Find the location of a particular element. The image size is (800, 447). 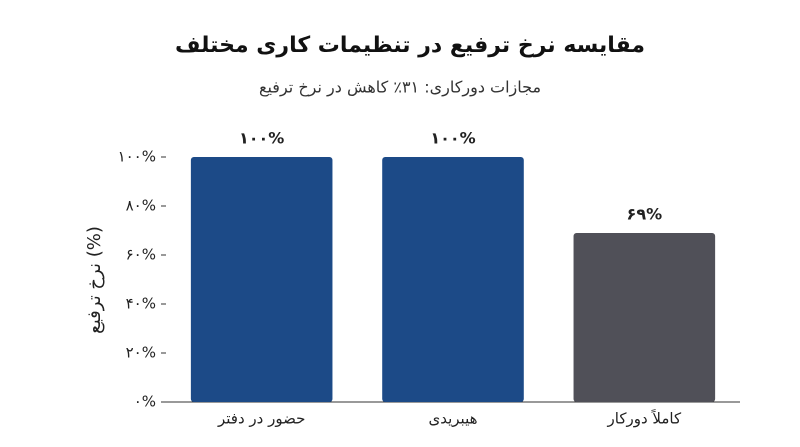

y-tick-label: ۶۰% is located at coordinates (141, 255).